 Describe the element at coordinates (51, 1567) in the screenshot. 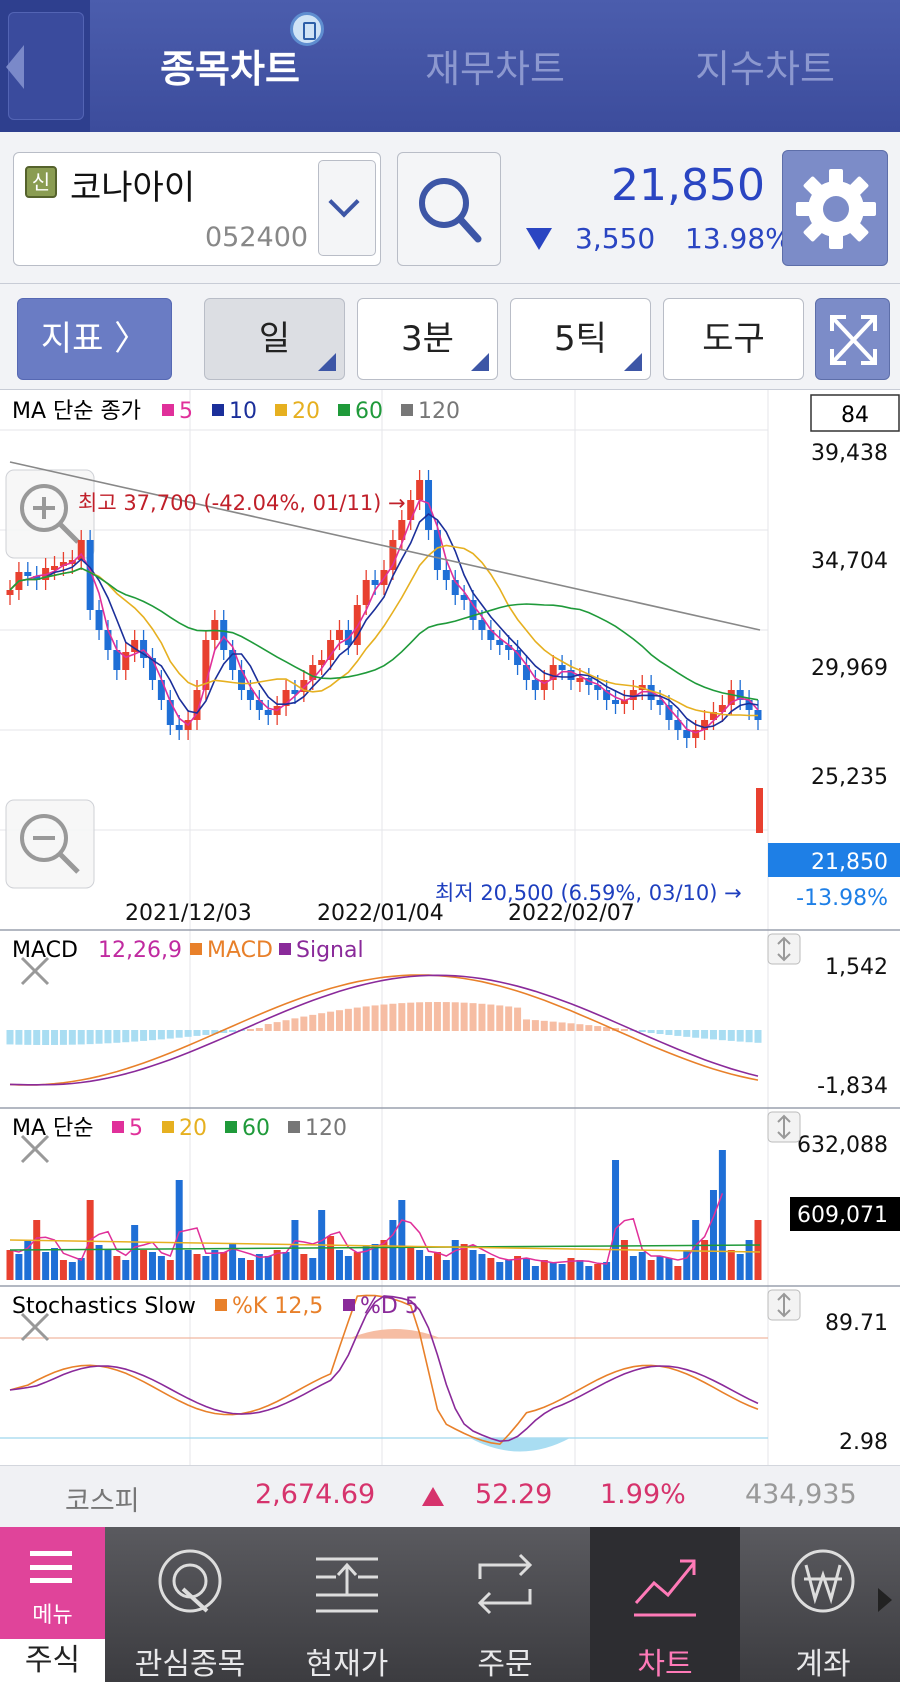

I see `hamburger-icon` at that location.